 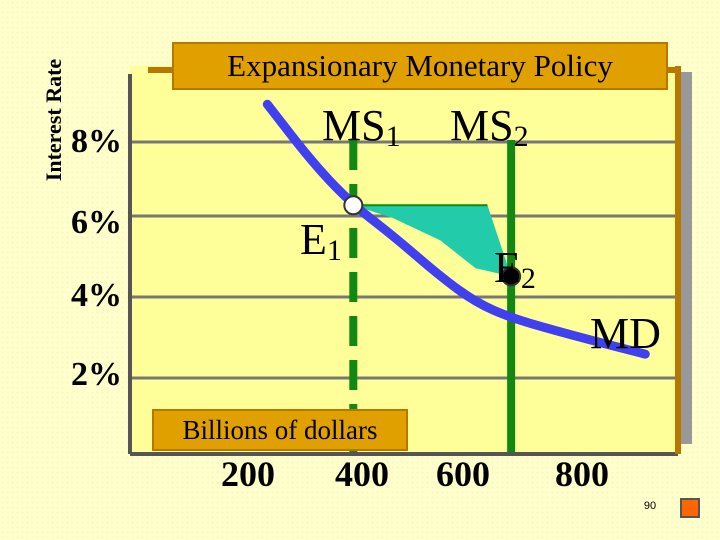 What do you see at coordinates (353, 205) in the screenshot?
I see `equilibrium-point-E1` at bounding box center [353, 205].